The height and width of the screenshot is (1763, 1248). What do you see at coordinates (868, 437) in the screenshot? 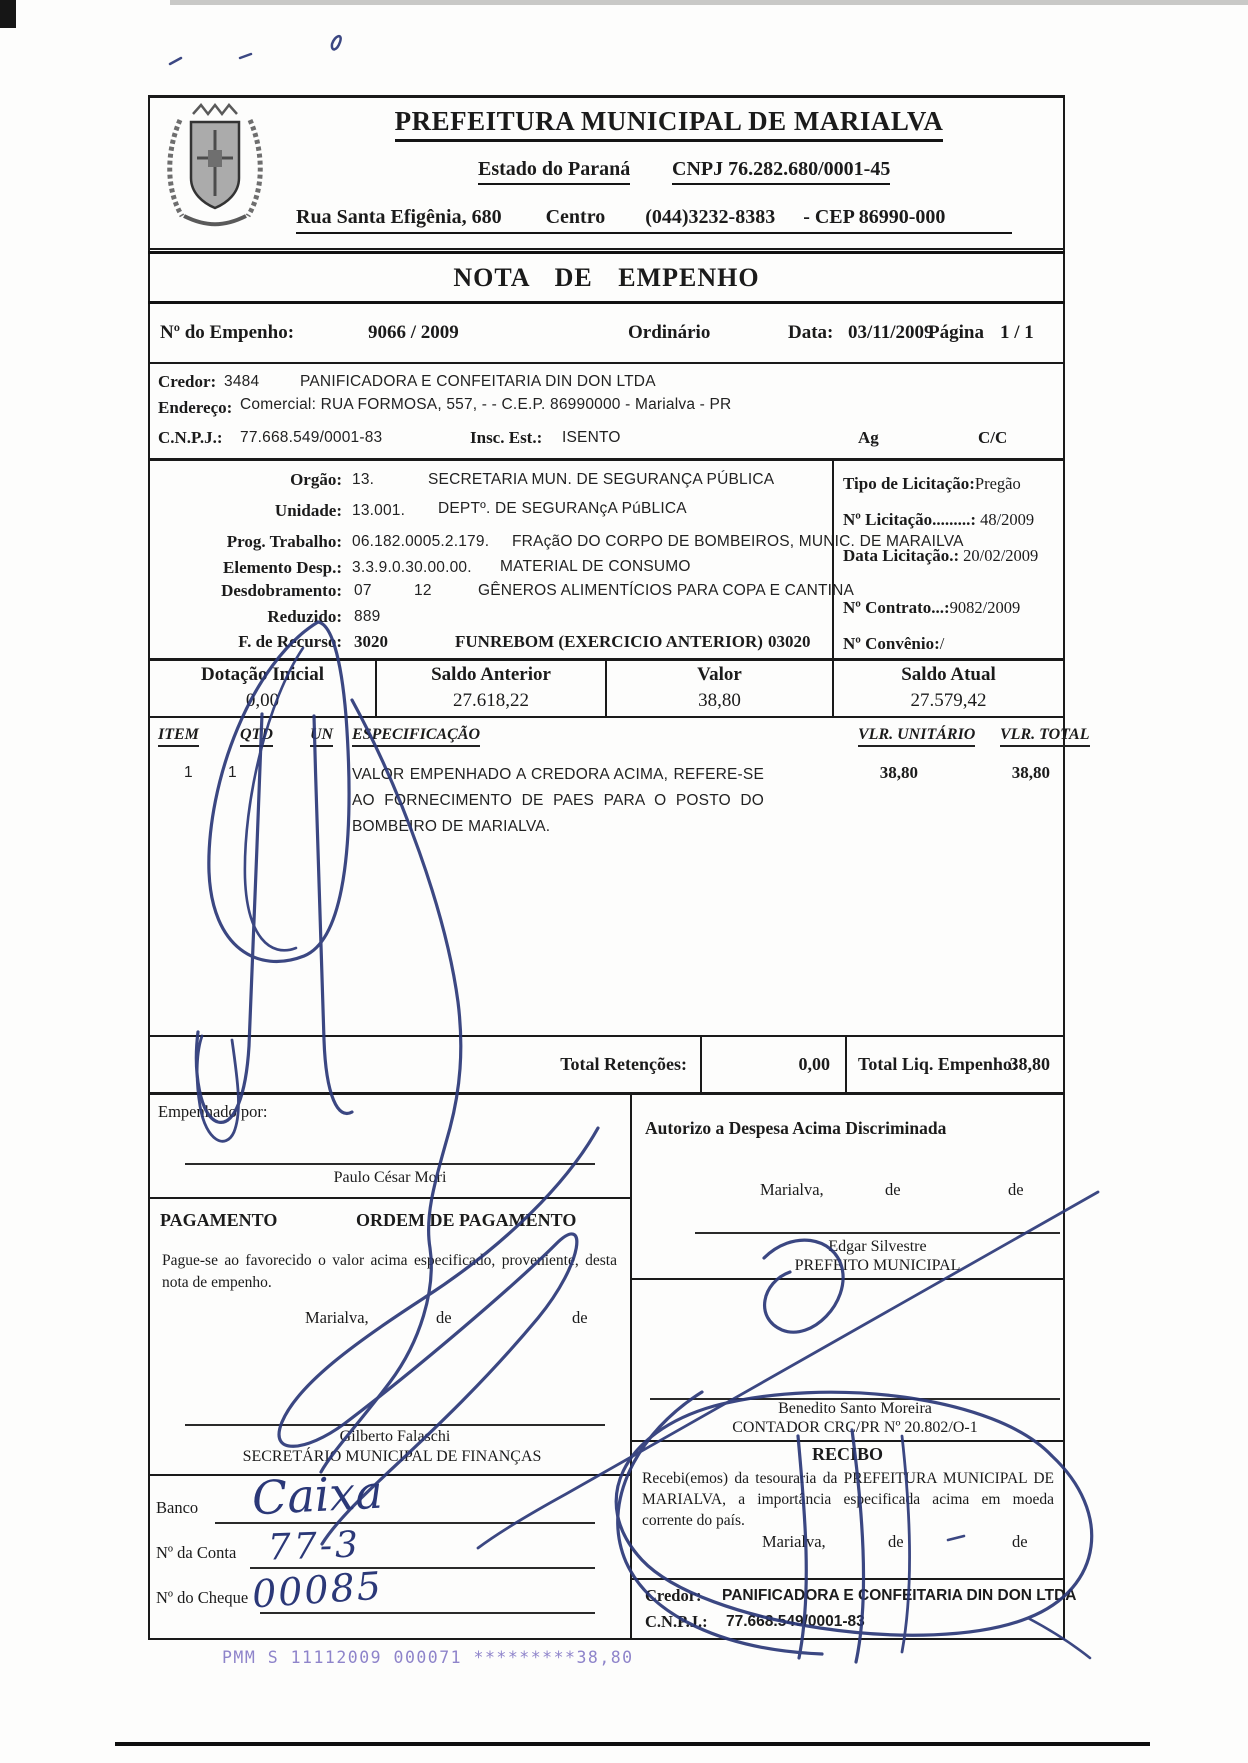
I see `ag-label: Ag` at bounding box center [868, 437].